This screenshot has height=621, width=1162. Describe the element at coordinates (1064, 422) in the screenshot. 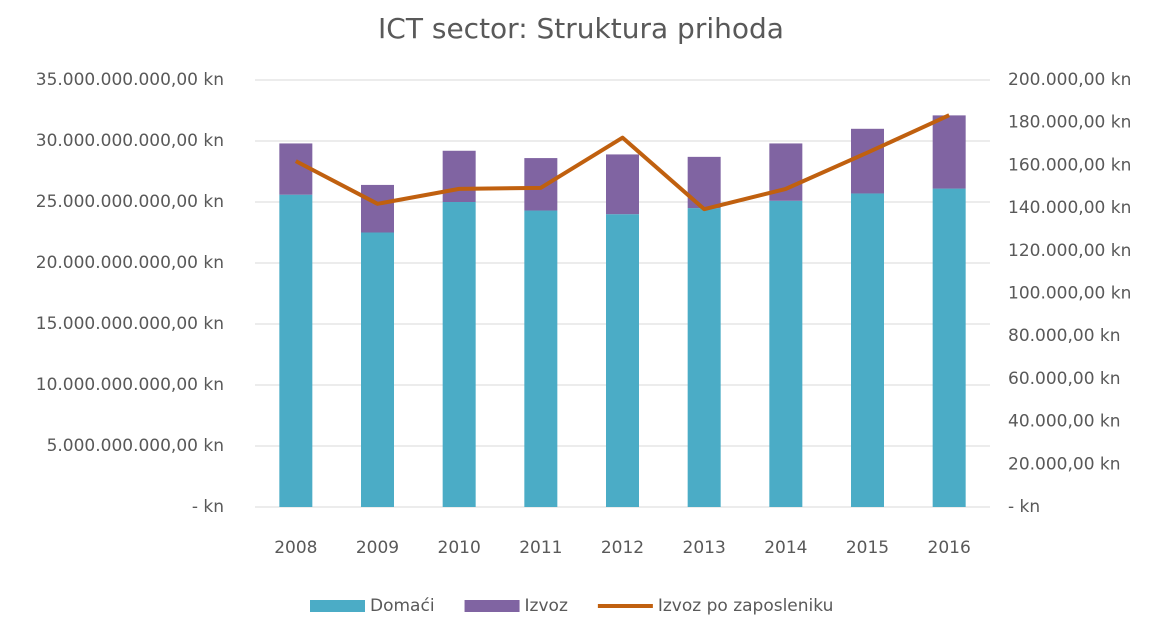

I see `y2-tick-label: 40.000,00 kn` at that location.